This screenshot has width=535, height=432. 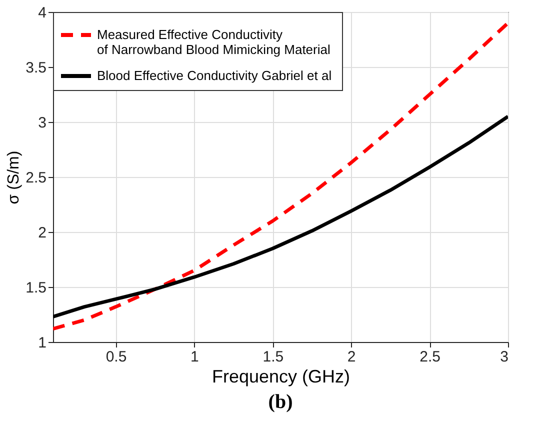 What do you see at coordinates (36, 68) in the screenshot?
I see `y-tick-label: 3.5` at bounding box center [36, 68].